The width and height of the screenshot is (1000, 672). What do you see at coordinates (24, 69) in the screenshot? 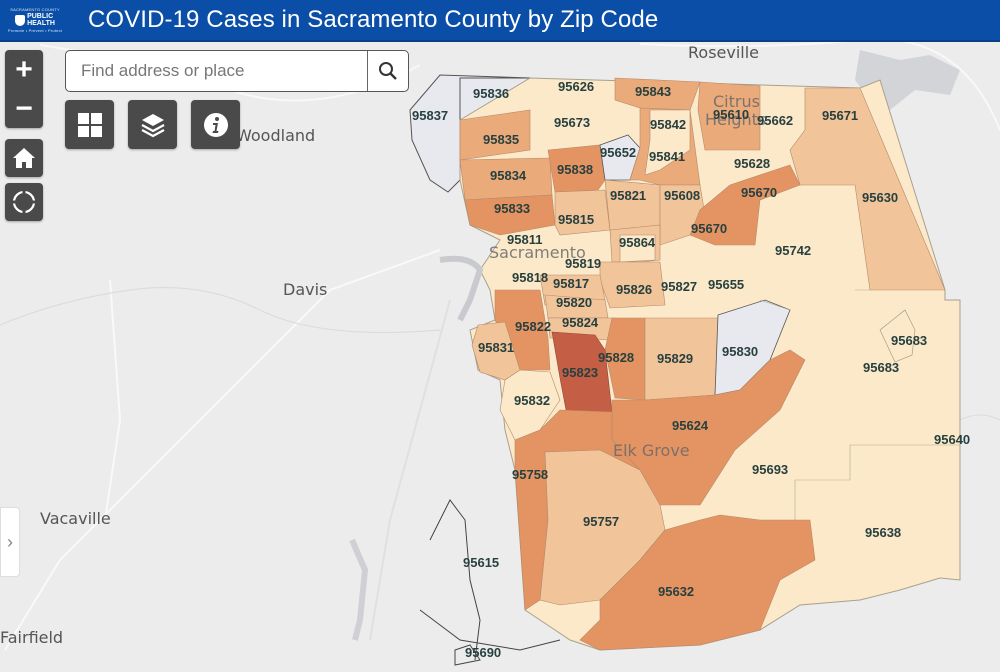
I see `zoom-in-button: +` at bounding box center [24, 69].